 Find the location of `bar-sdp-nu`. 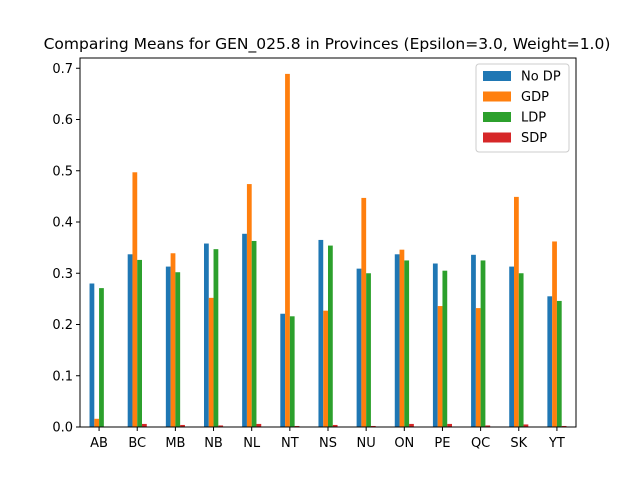

bar-sdp-nu is located at coordinates (373, 426).